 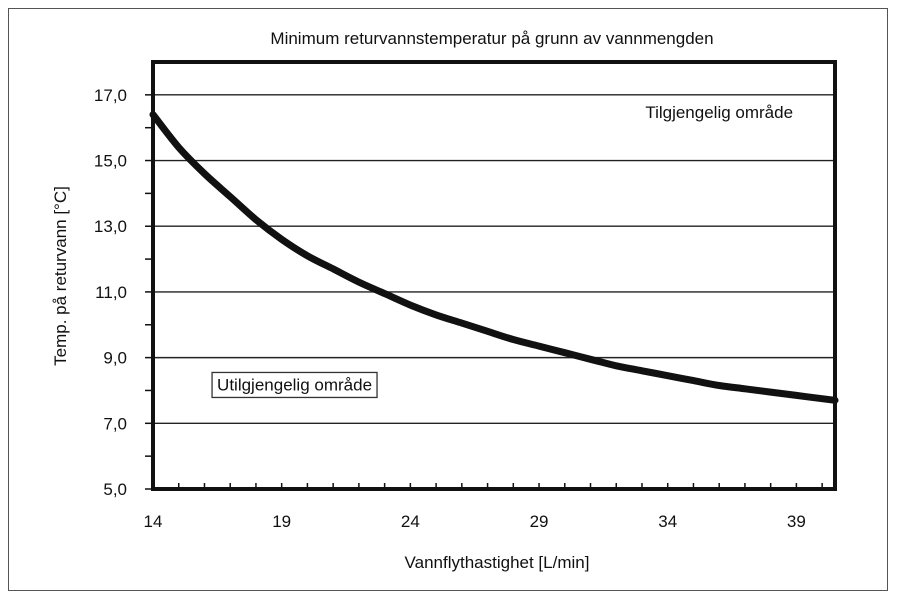 I want to click on y-tick-label: 15,0, so click(x=110, y=161).